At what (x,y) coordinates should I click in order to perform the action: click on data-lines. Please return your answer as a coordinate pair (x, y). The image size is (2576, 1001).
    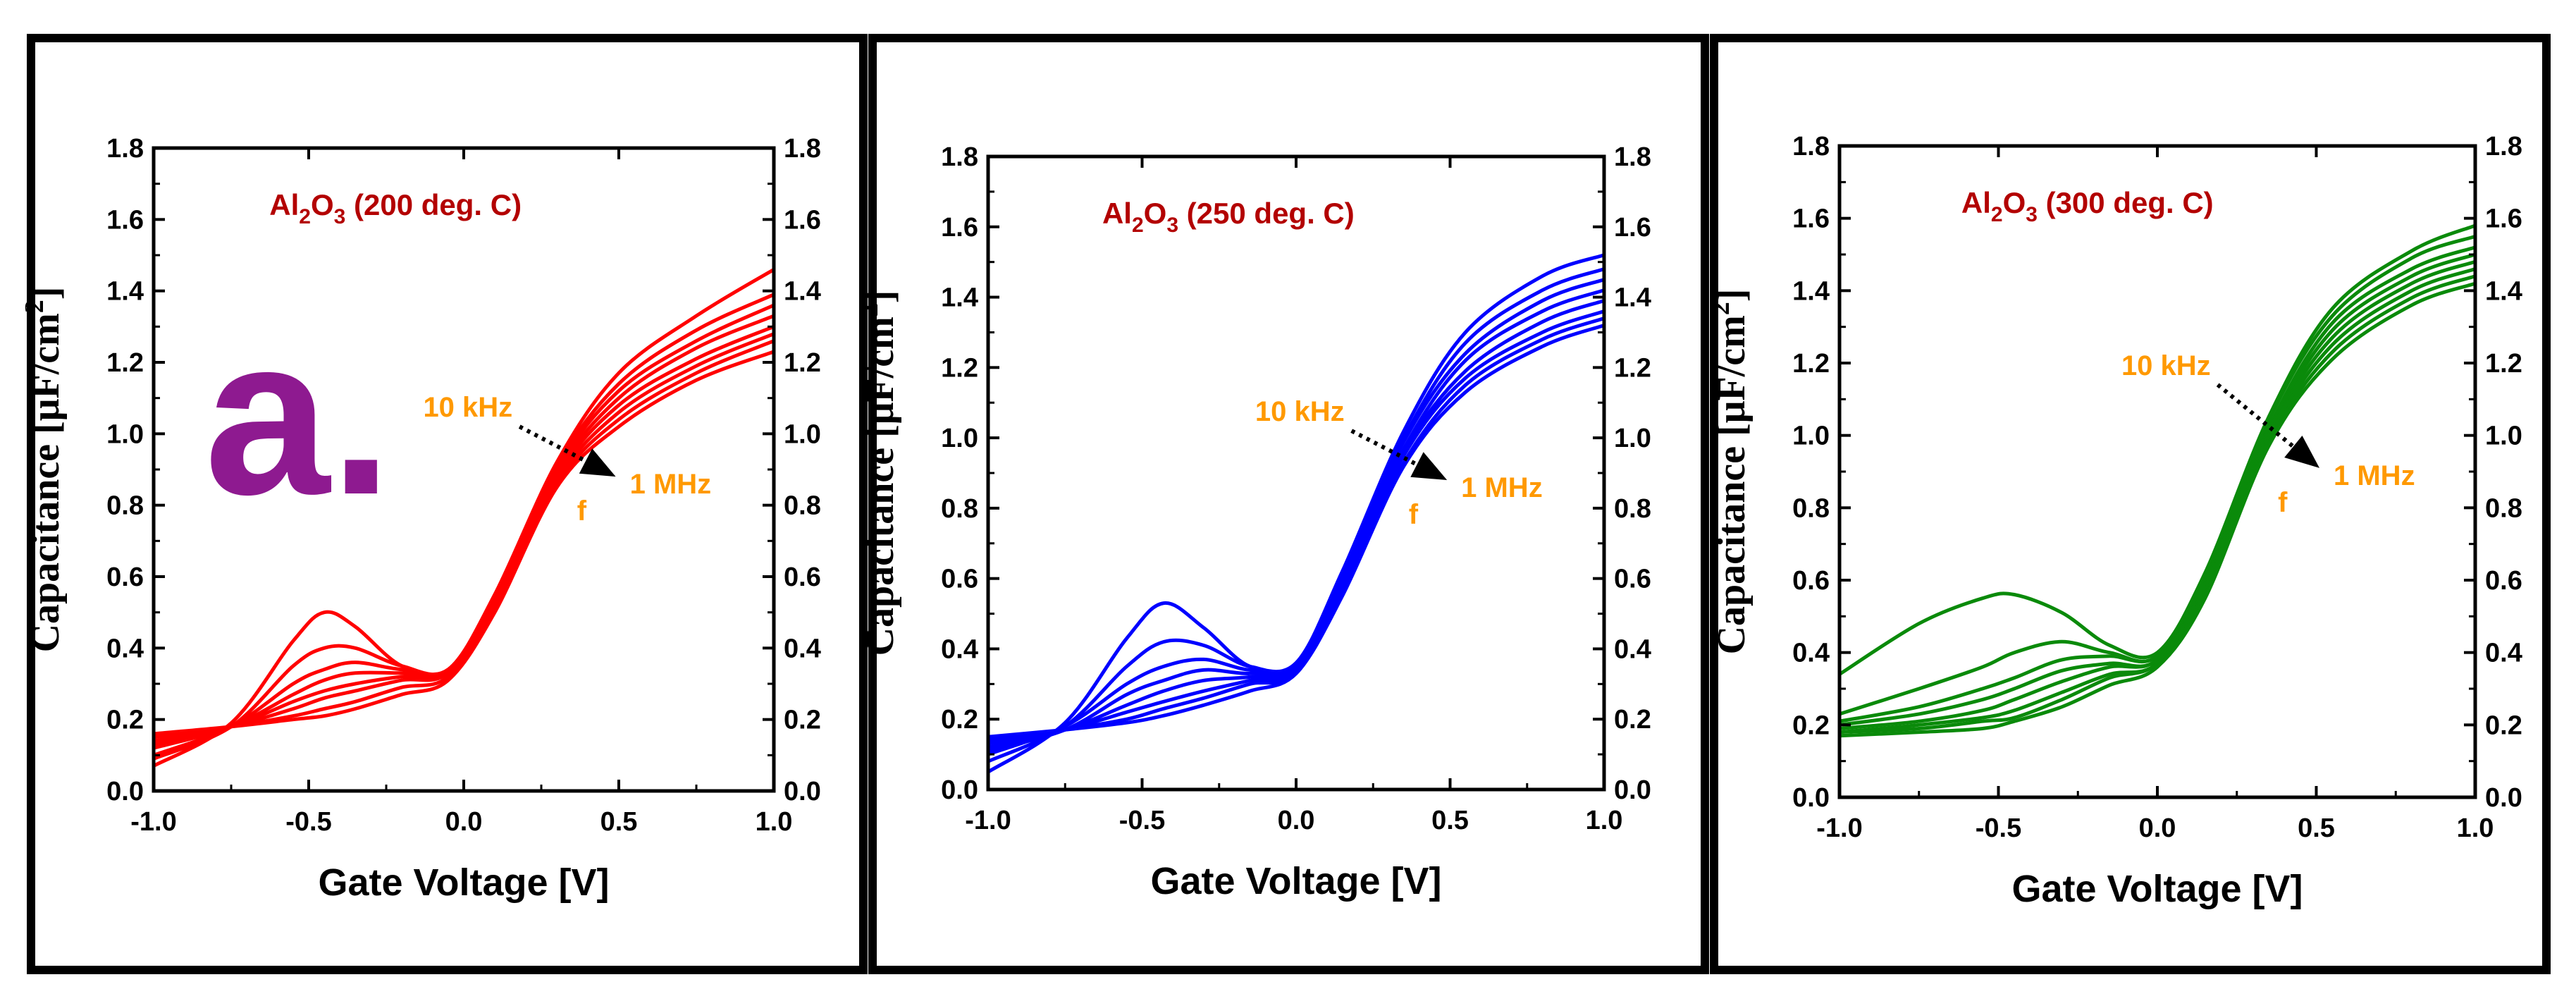
    Looking at the image, I should click on (1296, 513).